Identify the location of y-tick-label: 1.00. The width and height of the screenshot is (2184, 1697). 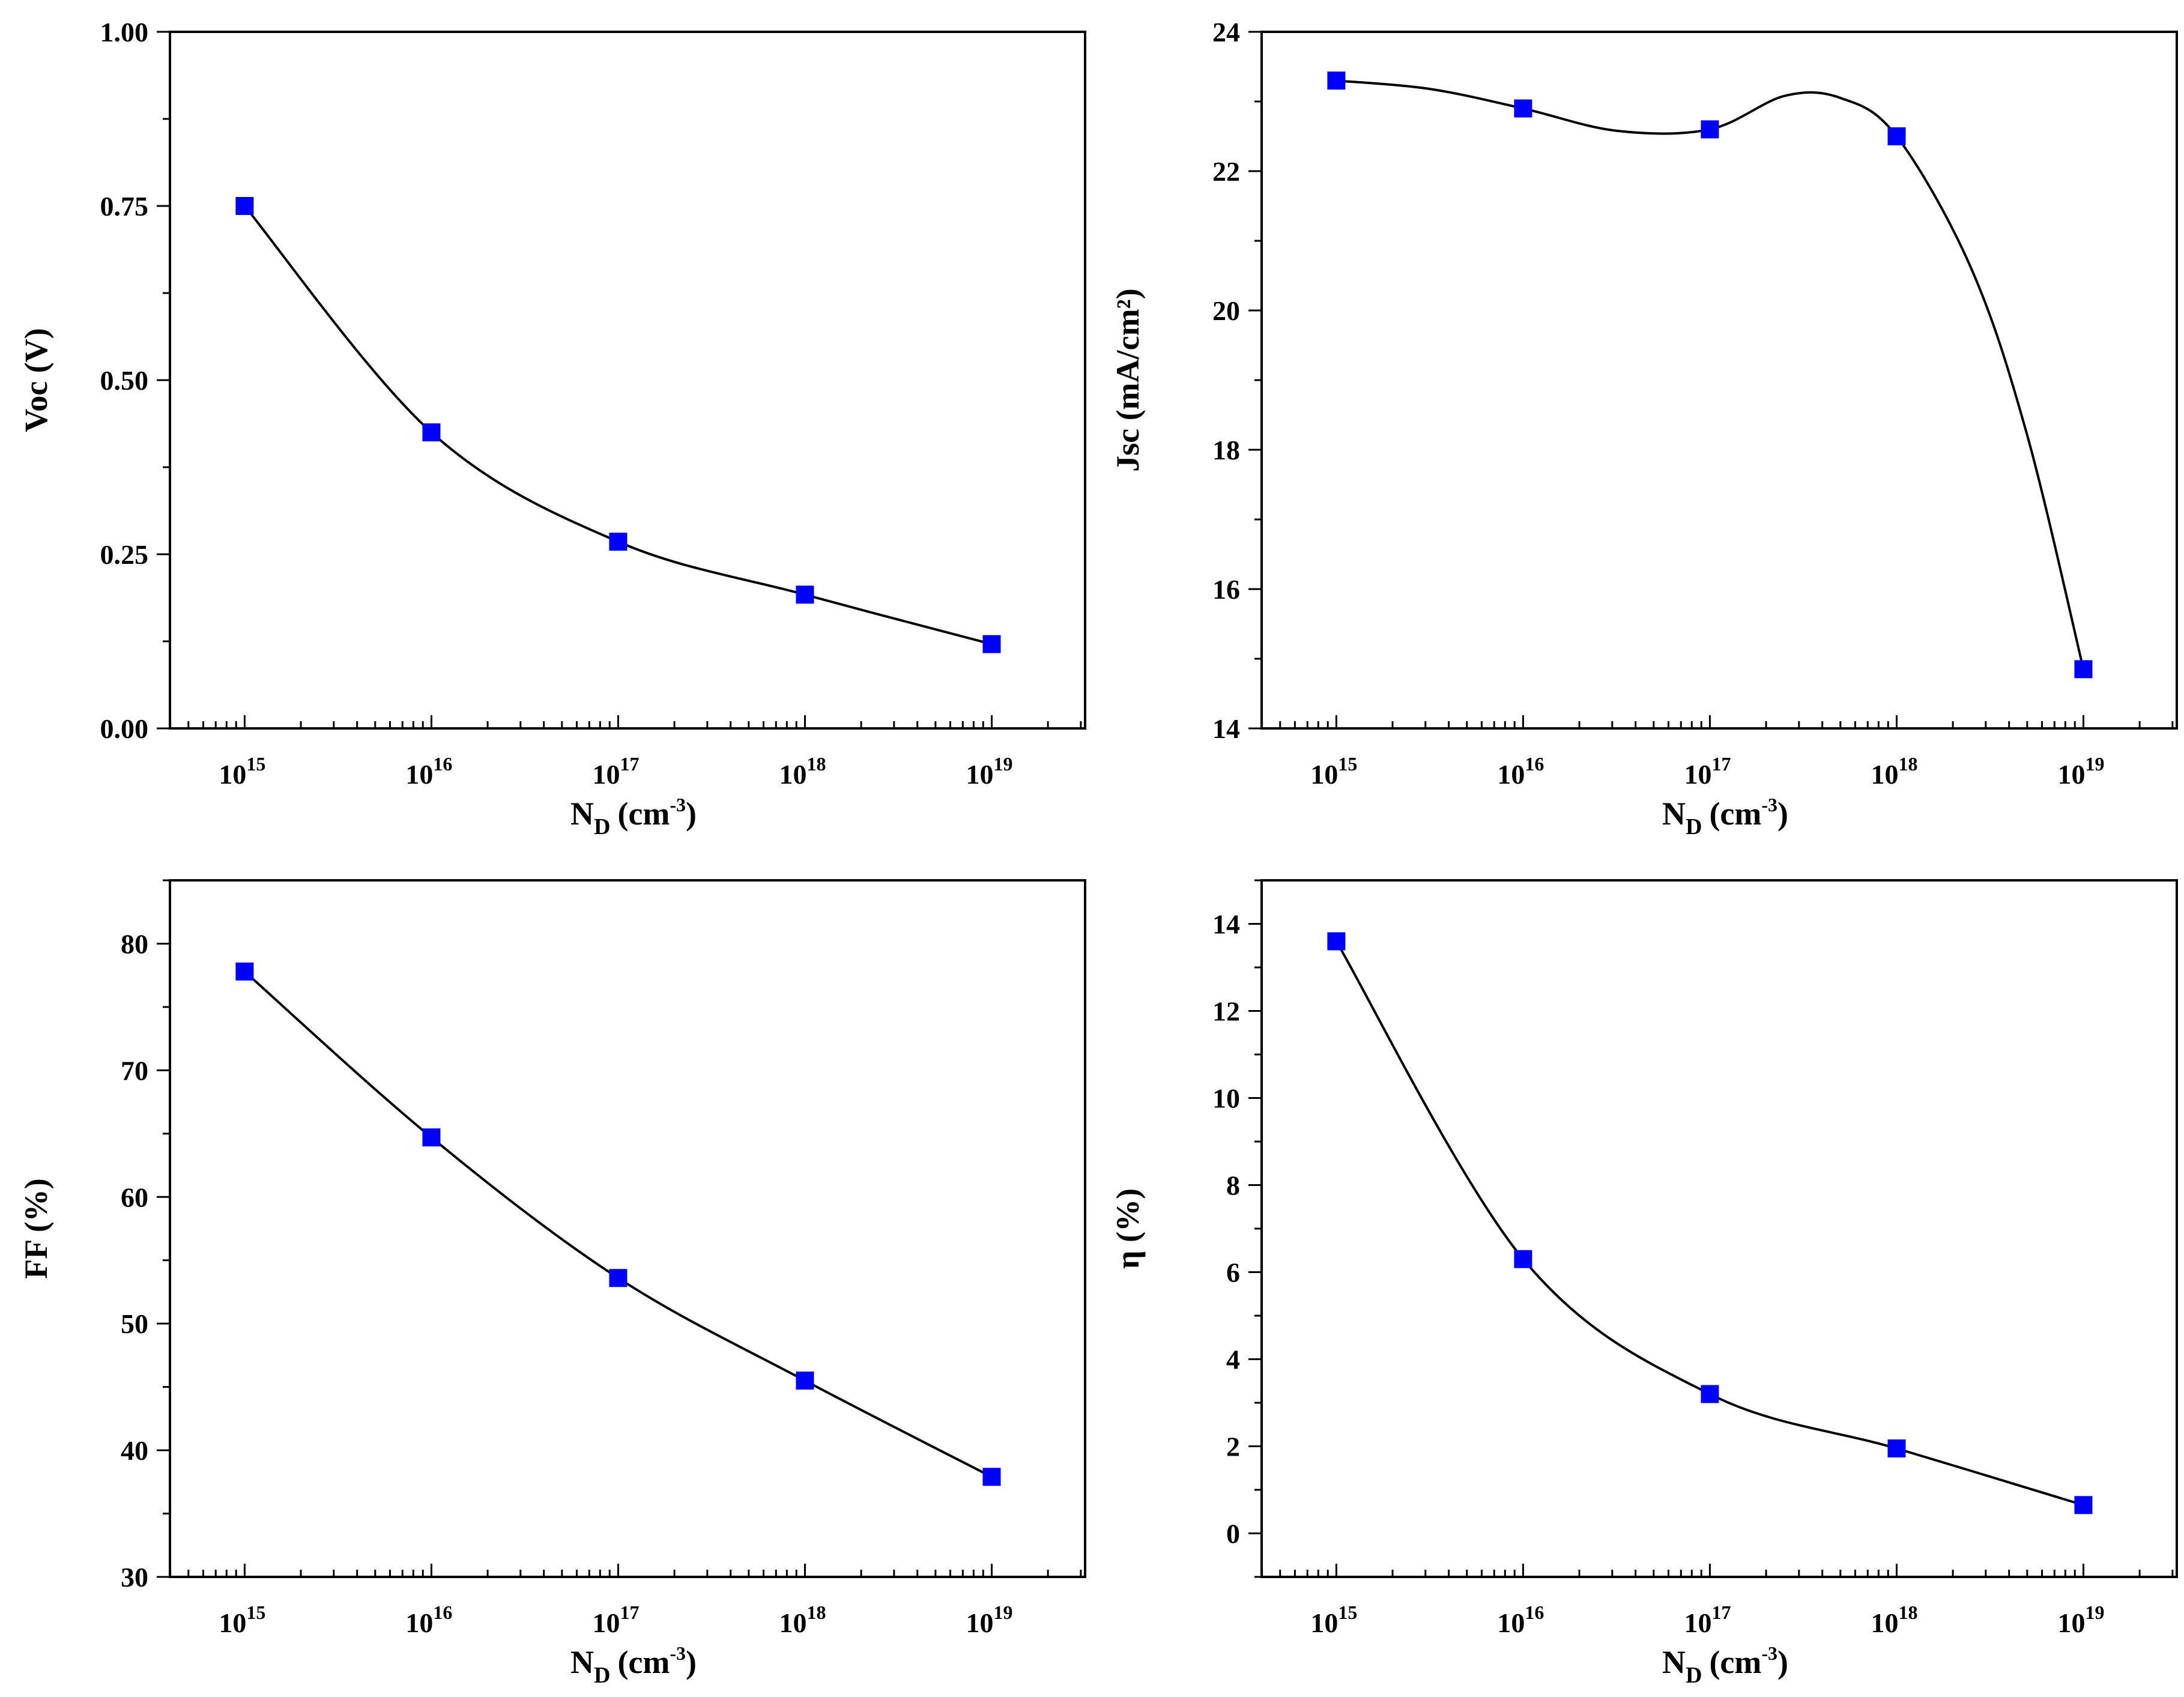
(124, 32).